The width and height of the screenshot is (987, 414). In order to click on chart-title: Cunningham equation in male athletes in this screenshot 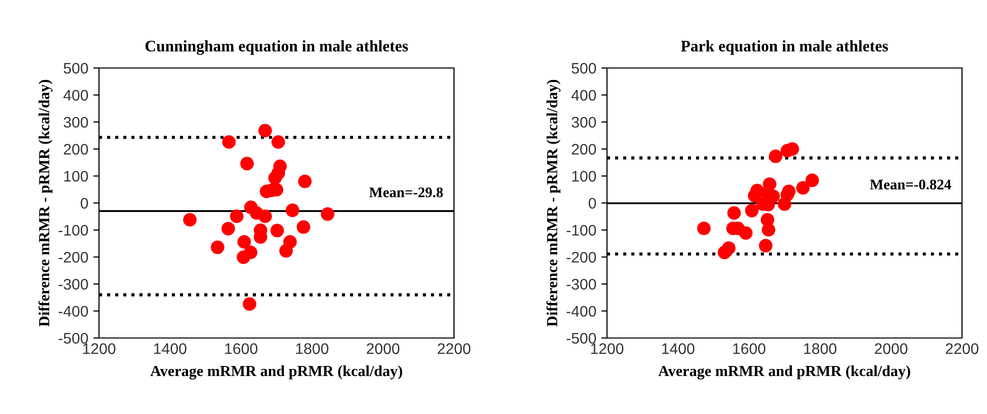, I will do `click(276, 47)`.